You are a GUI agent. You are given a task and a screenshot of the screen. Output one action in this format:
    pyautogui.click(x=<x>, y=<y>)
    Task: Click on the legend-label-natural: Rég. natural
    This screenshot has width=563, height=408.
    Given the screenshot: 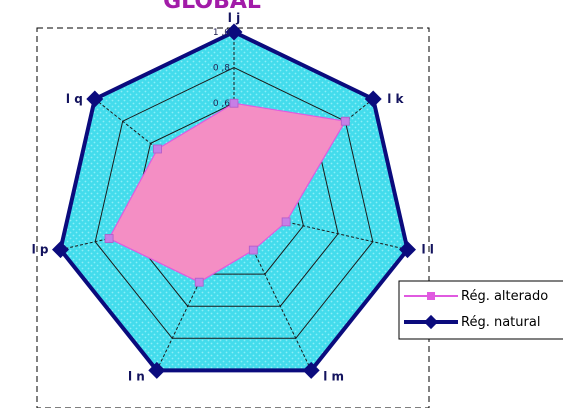 What is the action you would take?
    pyautogui.click(x=500, y=322)
    